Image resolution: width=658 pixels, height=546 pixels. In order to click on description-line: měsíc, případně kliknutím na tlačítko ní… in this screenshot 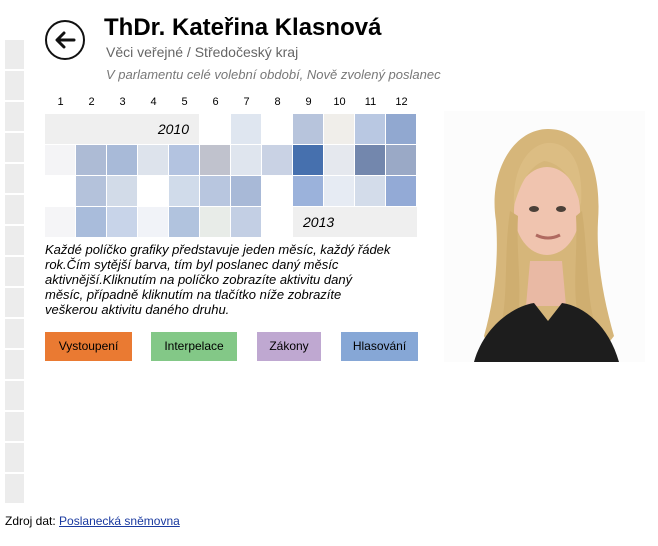, I will do `click(193, 294)`.